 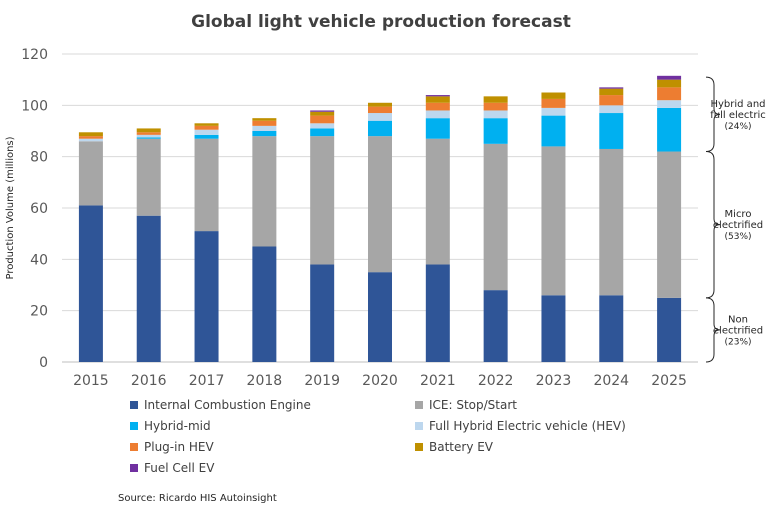 I want to click on x-tick-label: 2022, so click(x=496, y=381).